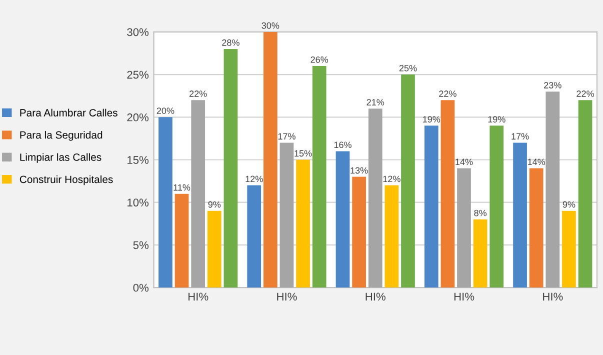  What do you see at coordinates (553, 85) in the screenshot?
I see `data-label: 23%` at bounding box center [553, 85].